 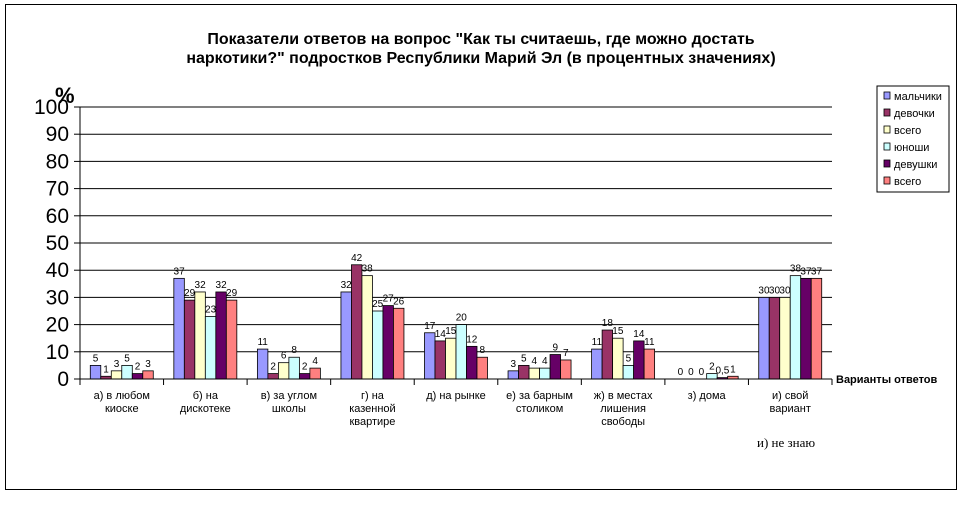 I want to click on legend-box, so click(x=913, y=139).